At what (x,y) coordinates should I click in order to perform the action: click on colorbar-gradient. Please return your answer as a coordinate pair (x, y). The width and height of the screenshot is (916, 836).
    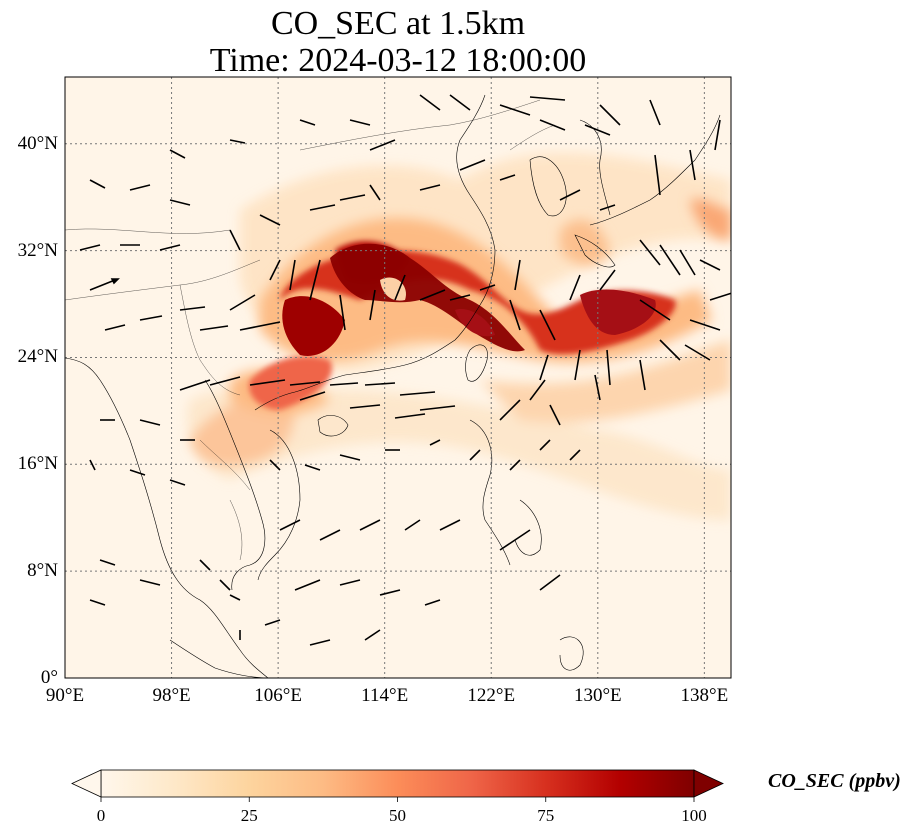
    Looking at the image, I should click on (397, 783).